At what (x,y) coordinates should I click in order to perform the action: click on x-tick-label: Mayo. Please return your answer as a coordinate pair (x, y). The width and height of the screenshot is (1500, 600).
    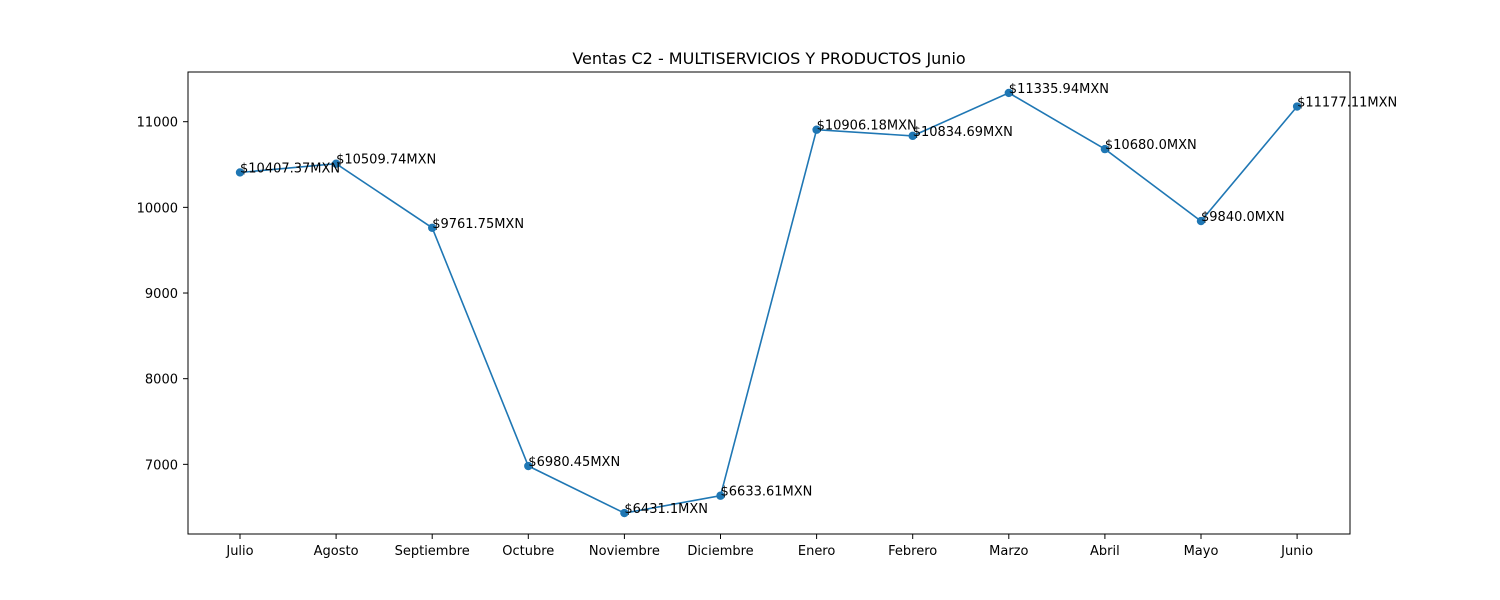
    Looking at the image, I should click on (1201, 551).